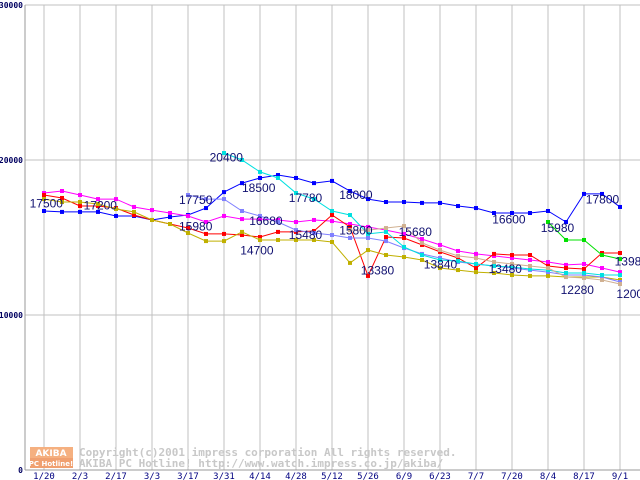  What do you see at coordinates (356, 195) in the screenshot?
I see `price-annotation: 18000` at bounding box center [356, 195].